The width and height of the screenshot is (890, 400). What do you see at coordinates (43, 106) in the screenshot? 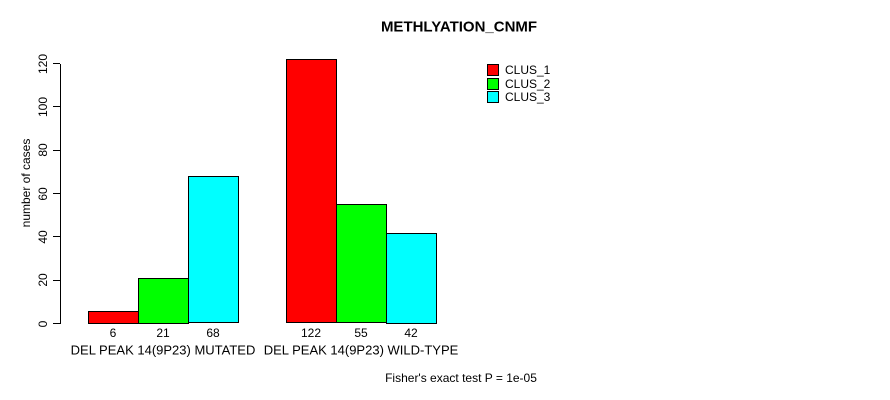
I see `y-axis-tick-label: 100` at bounding box center [43, 106].